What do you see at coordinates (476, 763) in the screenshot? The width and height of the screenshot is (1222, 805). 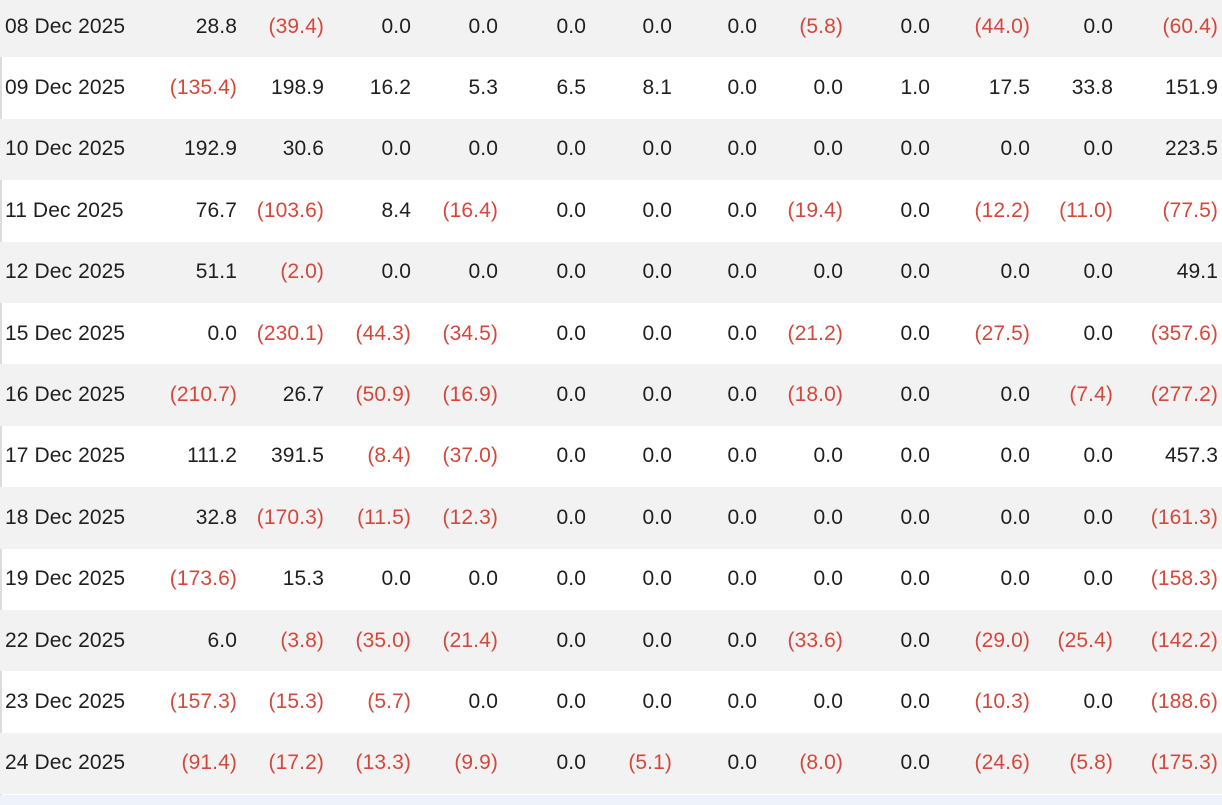 I see `value-cell: (9.9)` at bounding box center [476, 763].